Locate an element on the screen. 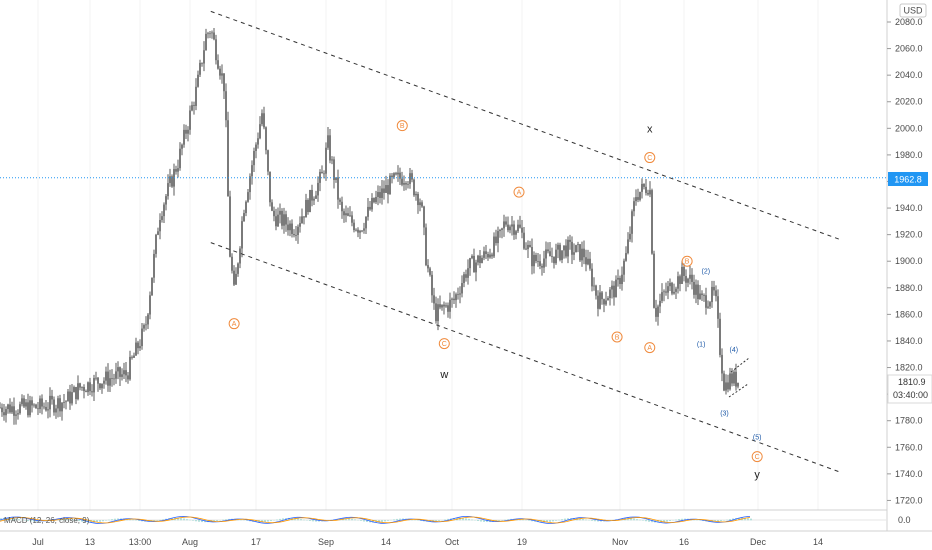 This screenshot has width=932, height=550. currency-badge: USD is located at coordinates (913, 10).